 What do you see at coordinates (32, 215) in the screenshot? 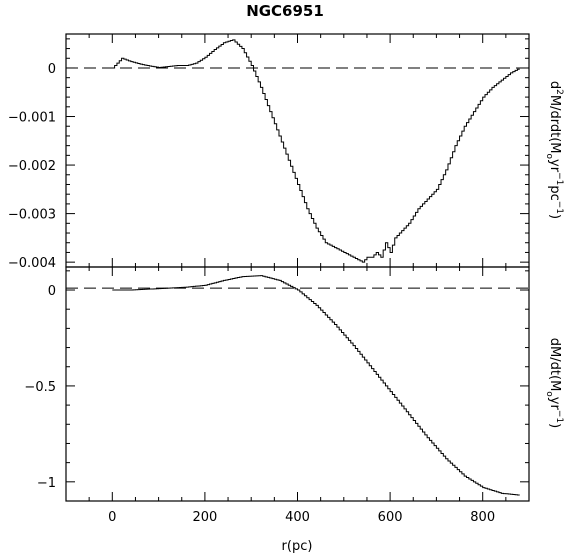
I see `top-ytick-label-3: −0.003` at bounding box center [32, 215].